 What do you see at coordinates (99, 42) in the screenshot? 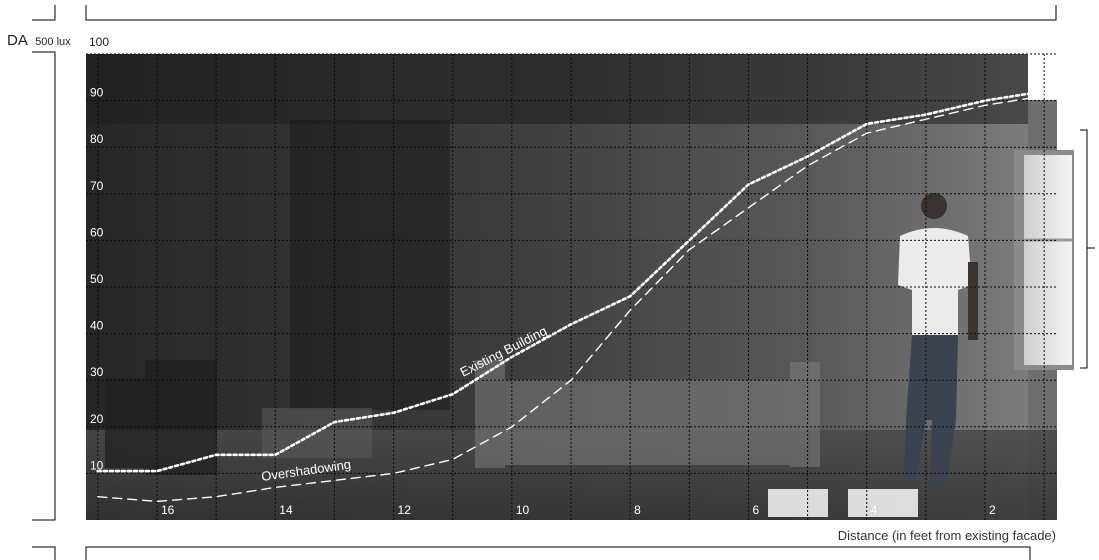
I see `y-tick-label-9: 100` at bounding box center [99, 42].